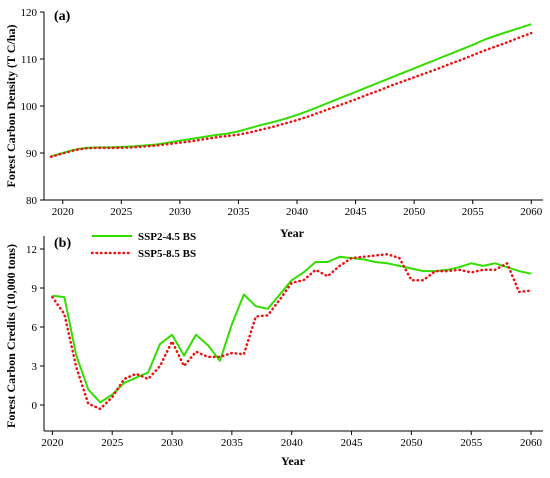 Image resolution: width=550 pixels, height=478 pixels. What do you see at coordinates (473, 212) in the screenshot?
I see `panel-a-x-tick-label: 2055` at bounding box center [473, 212].